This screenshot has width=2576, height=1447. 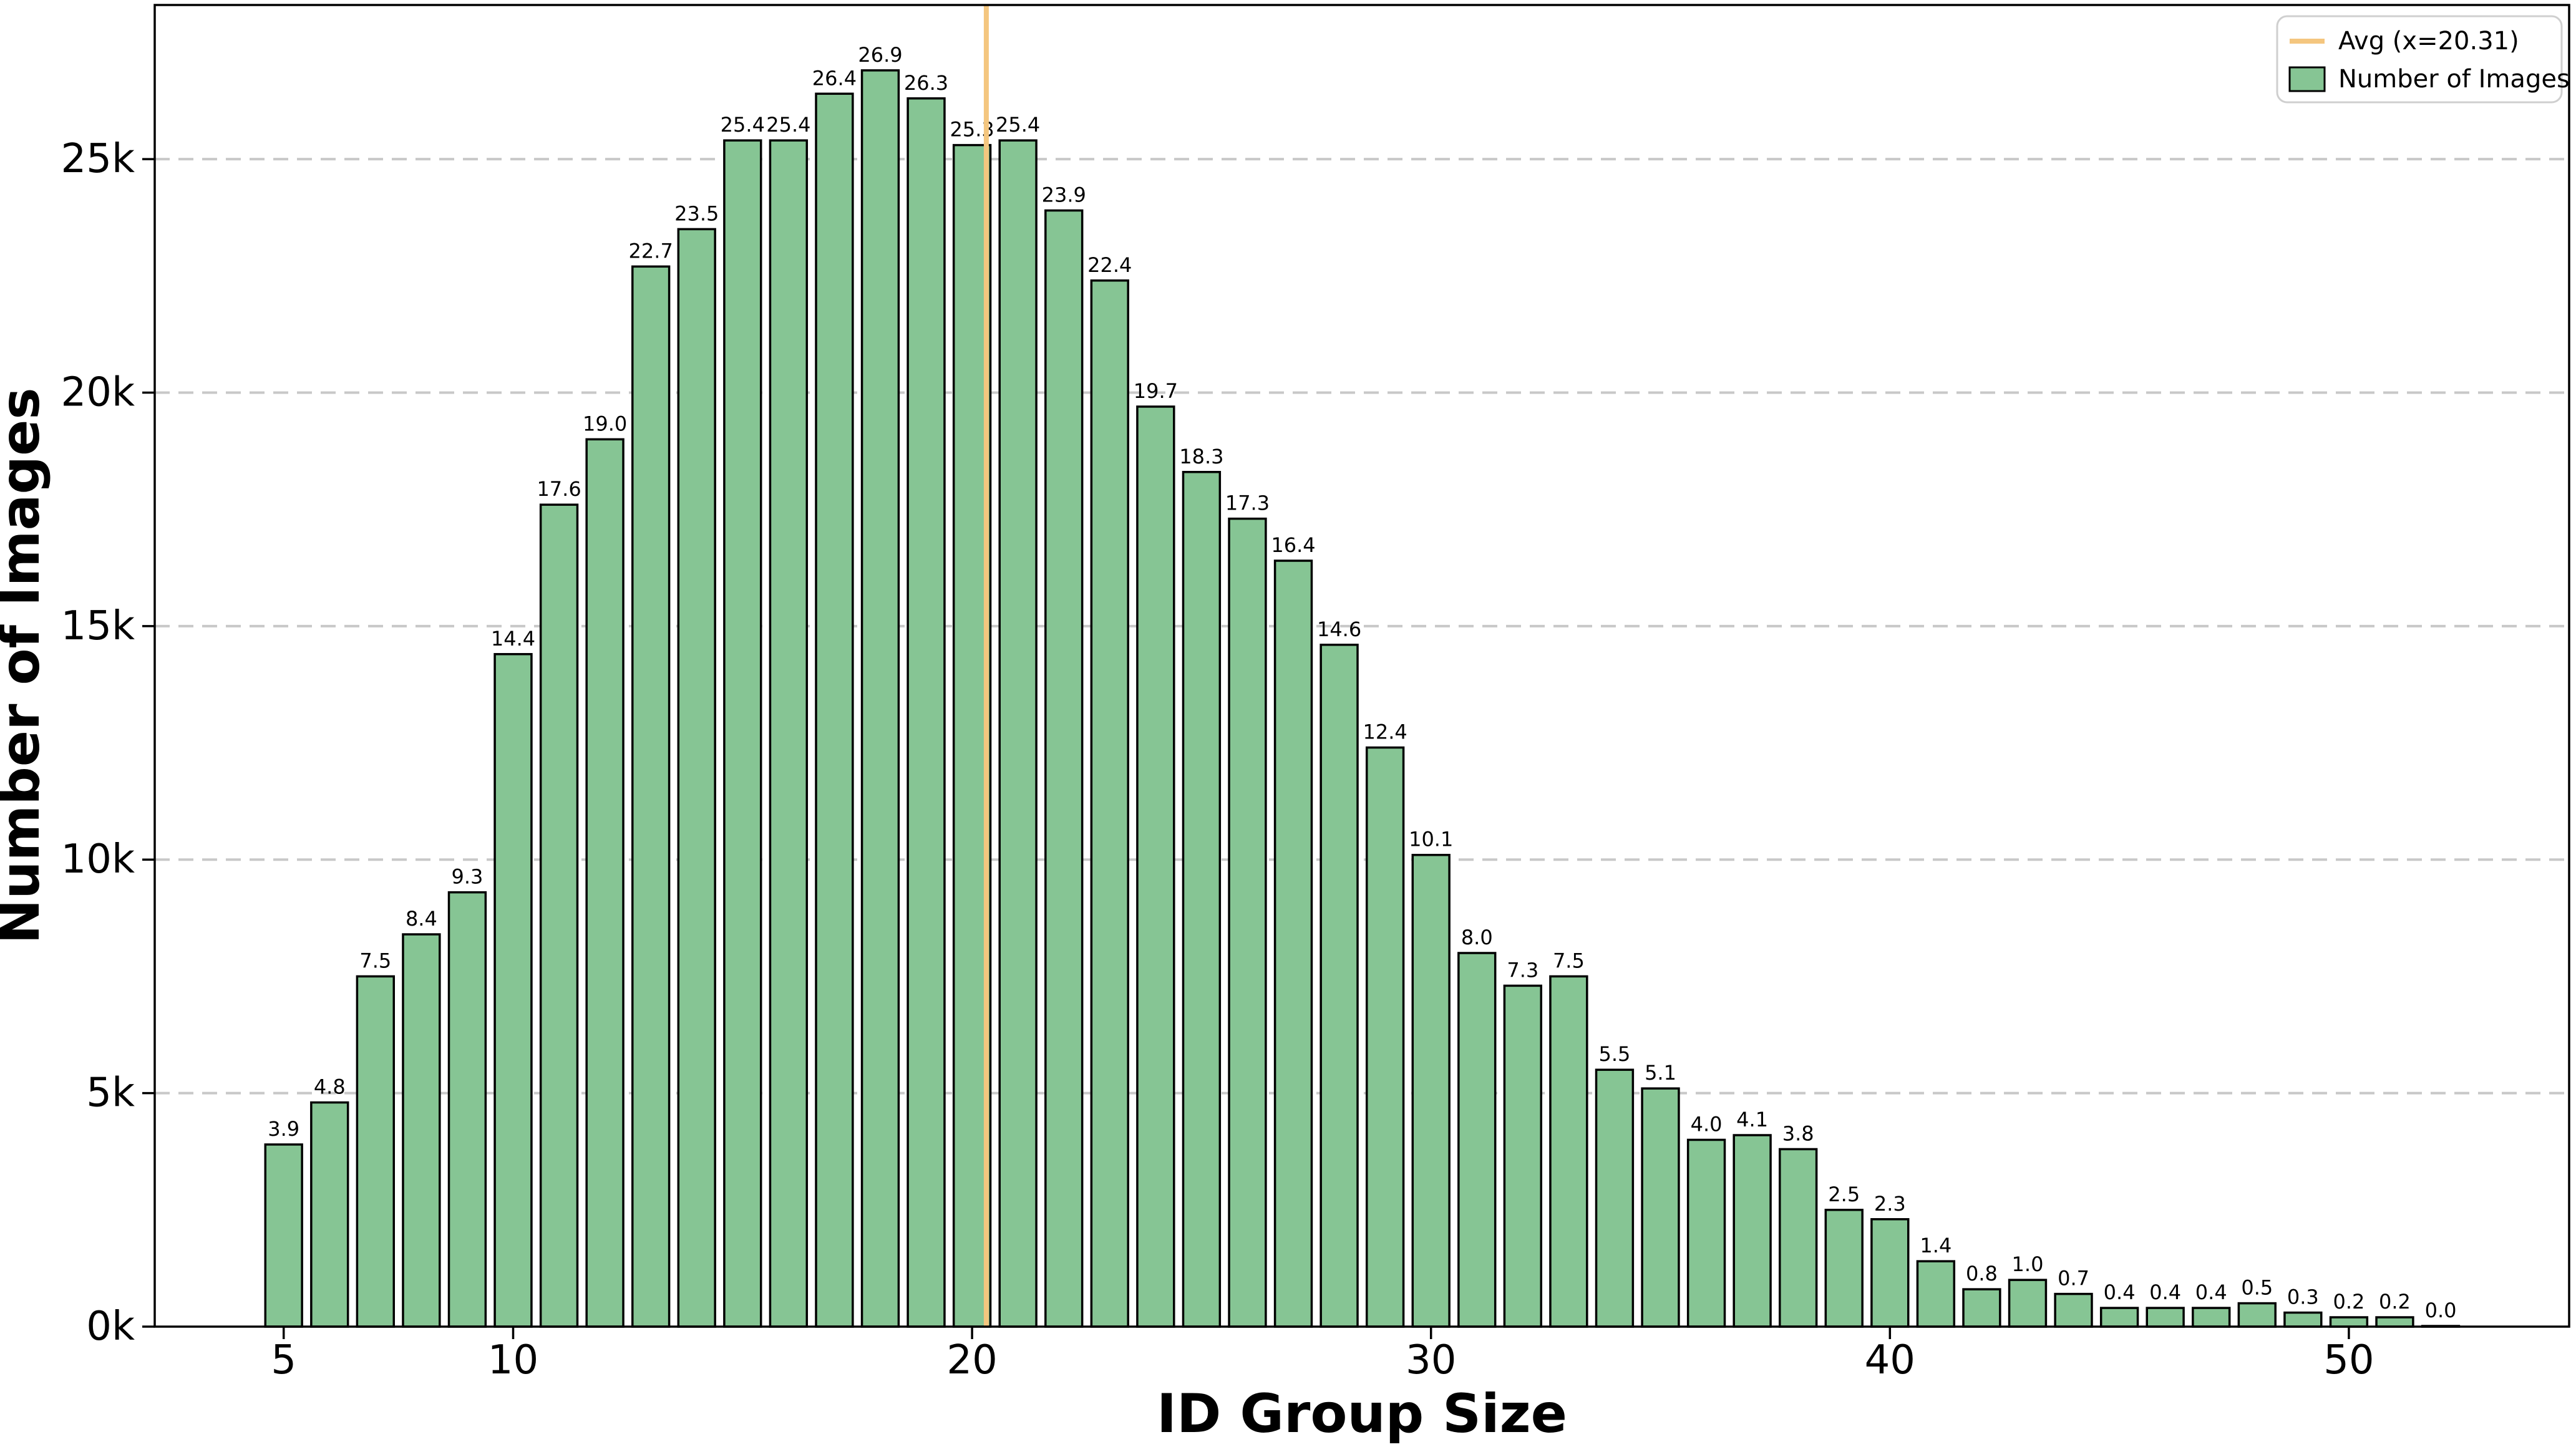 I want to click on bar-value-label: 2.5, so click(x=1844, y=1194).